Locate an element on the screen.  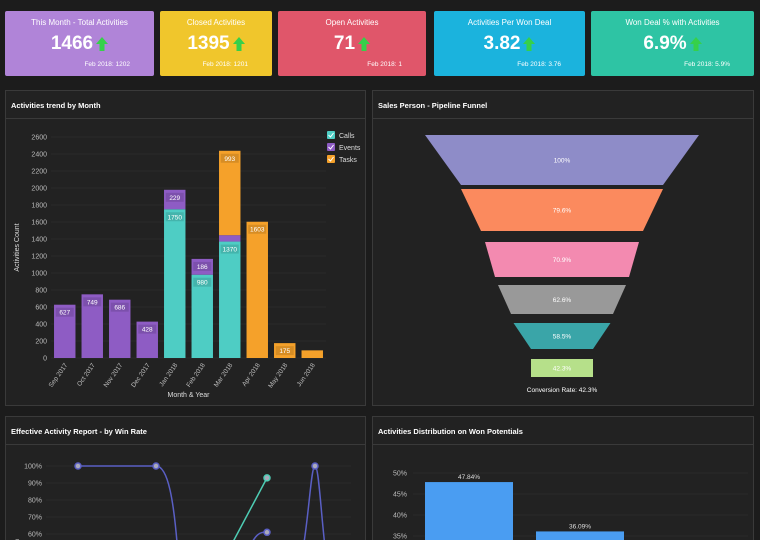
data-label: 993 is located at coordinates (229, 159).